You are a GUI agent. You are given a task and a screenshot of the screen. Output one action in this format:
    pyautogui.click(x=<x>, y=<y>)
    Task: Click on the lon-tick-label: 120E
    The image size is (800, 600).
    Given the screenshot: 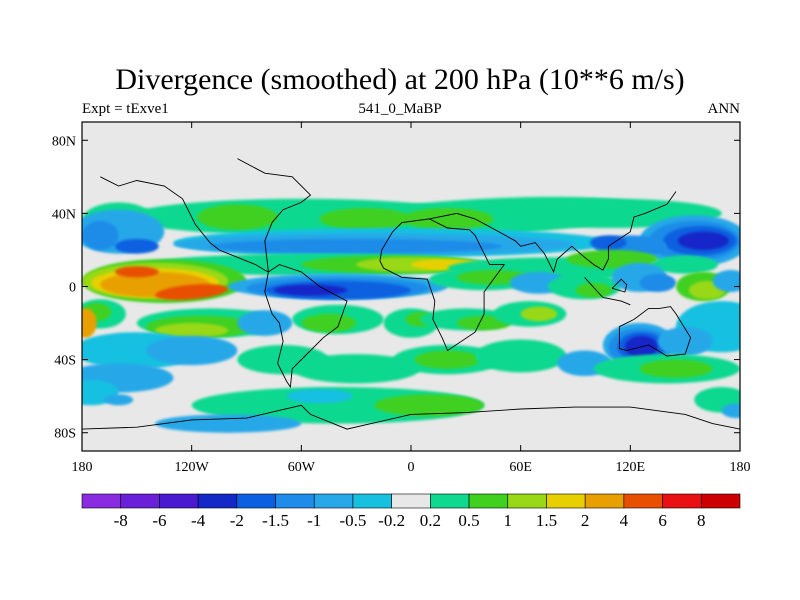 What is the action you would take?
    pyautogui.click(x=631, y=467)
    